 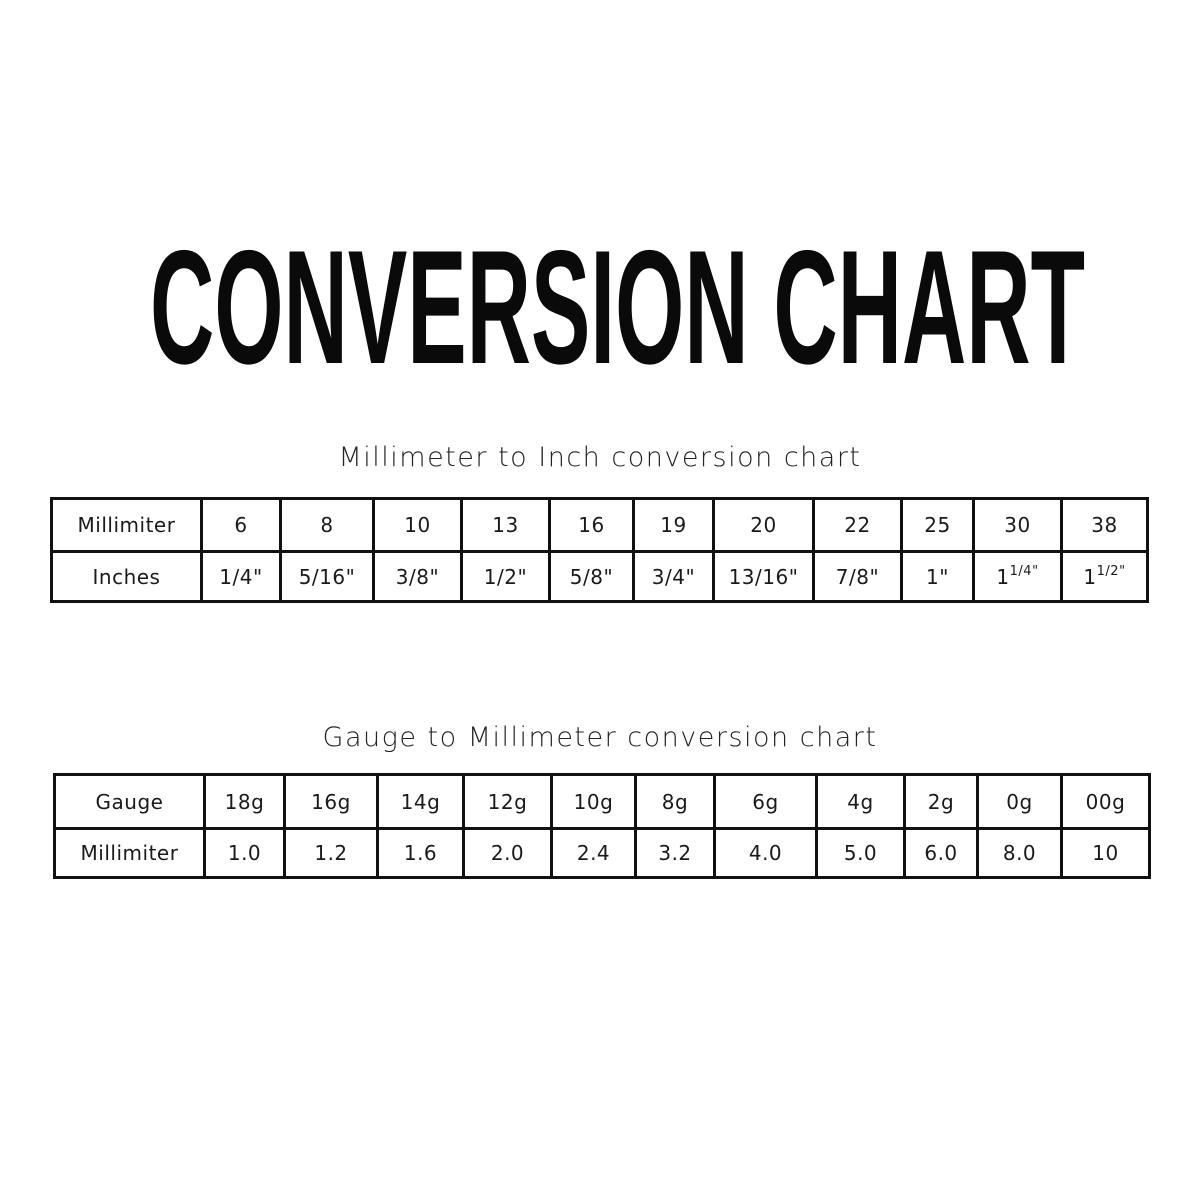 I want to click on cell-value: 19, so click(x=673, y=525).